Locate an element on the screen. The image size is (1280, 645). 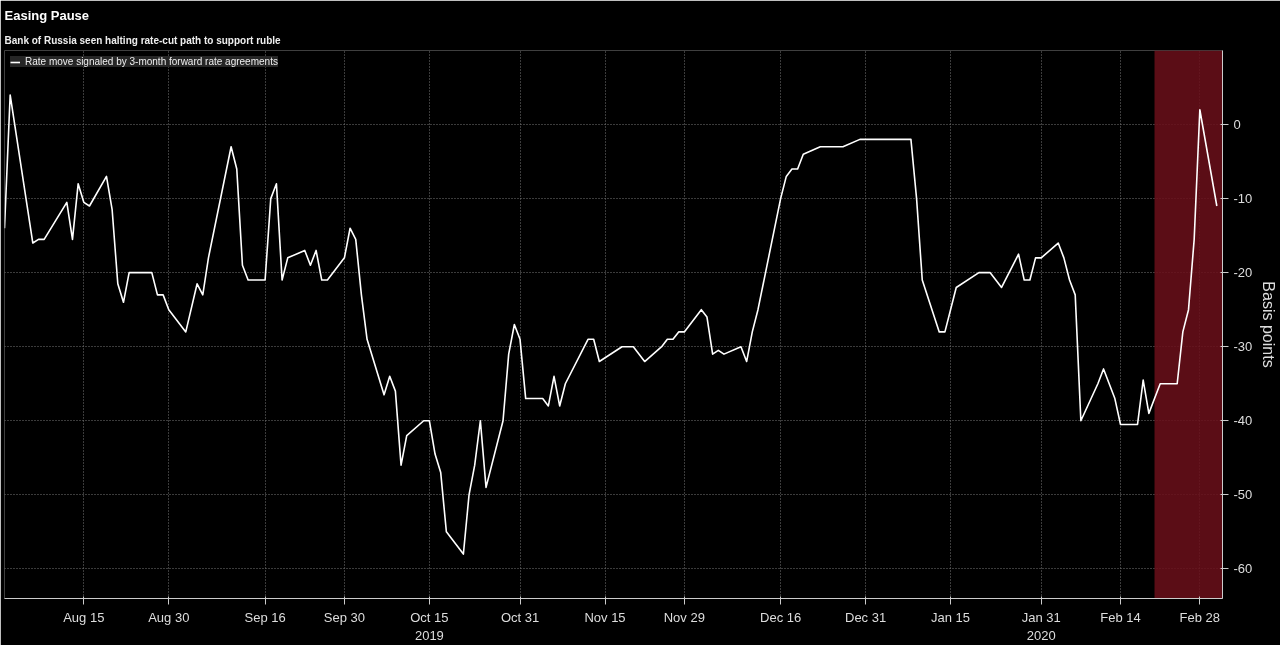
x-tick-label: Dec 16 is located at coordinates (781, 617).